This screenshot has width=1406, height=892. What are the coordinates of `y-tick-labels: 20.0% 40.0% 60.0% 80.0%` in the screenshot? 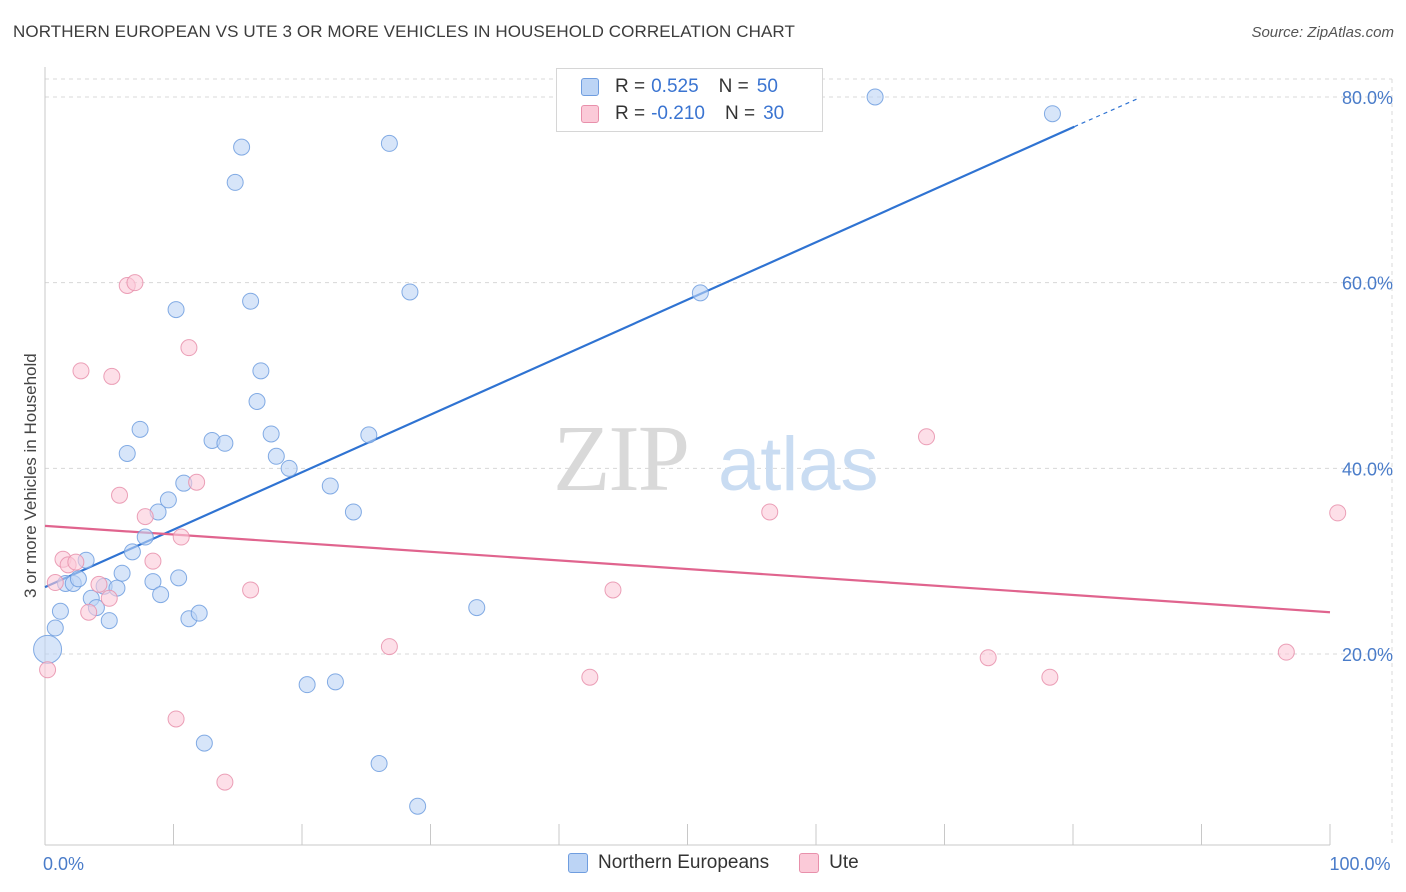 It's located at (1367, 376).